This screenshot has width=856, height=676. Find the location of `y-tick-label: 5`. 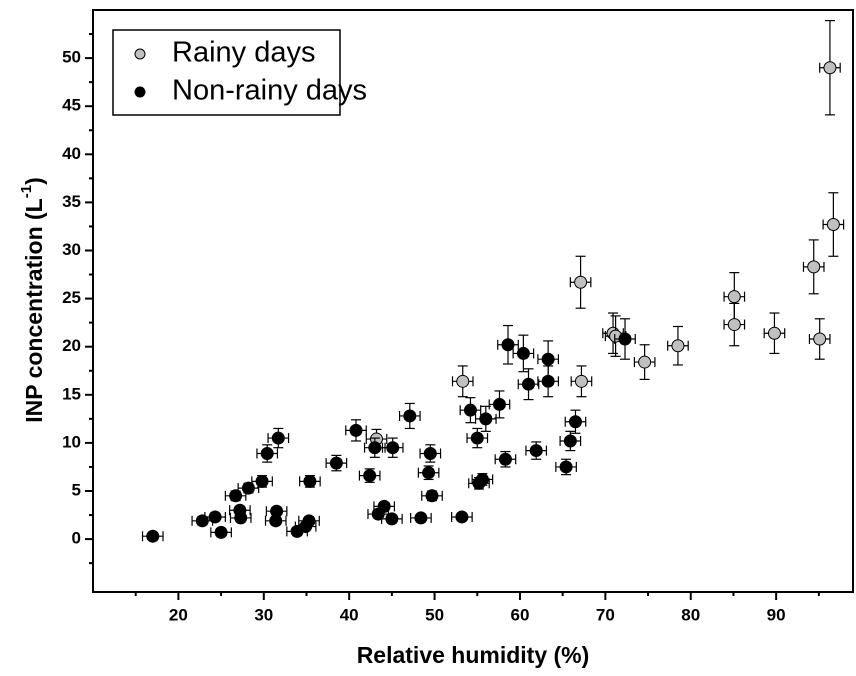

y-tick-label: 5 is located at coordinates (76, 489).